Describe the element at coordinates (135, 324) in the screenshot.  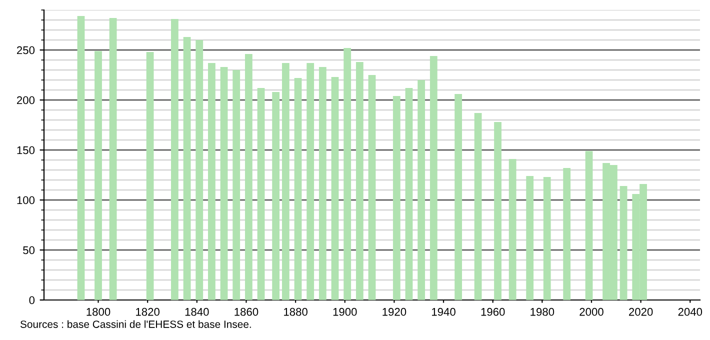
I see `source-note: Sources : base Cassini de l'EHESS et base Insee.` at that location.